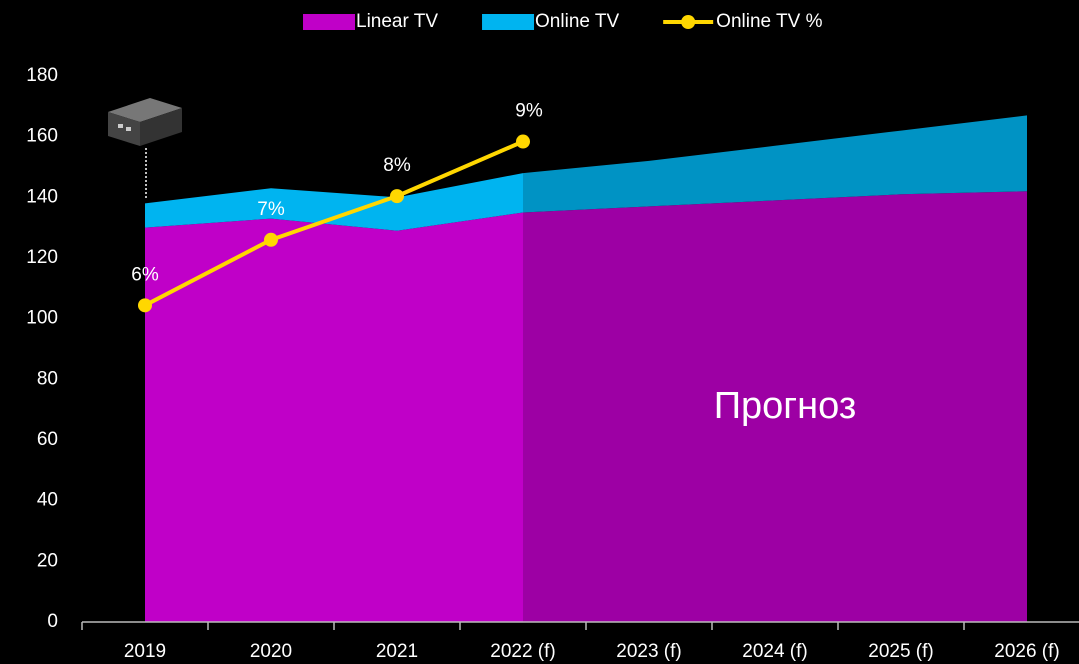 The height and width of the screenshot is (664, 1079). I want to click on y-tick-label: 100, so click(42, 318).